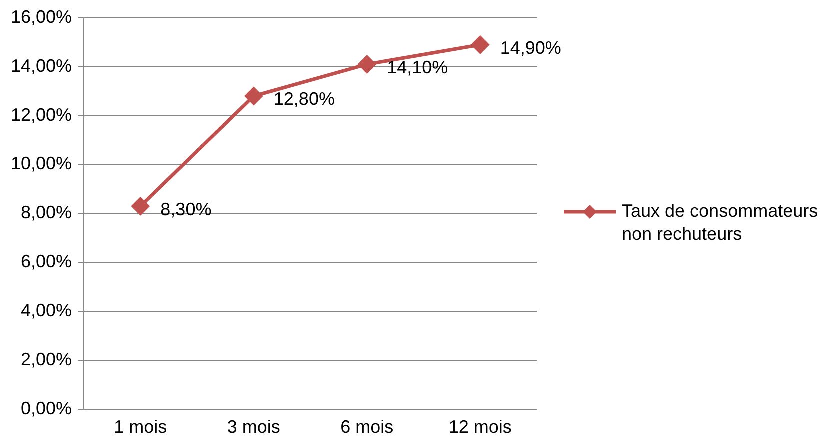  Describe the element at coordinates (41, 164) in the screenshot. I see `y-tick-label: 10,00%` at that location.